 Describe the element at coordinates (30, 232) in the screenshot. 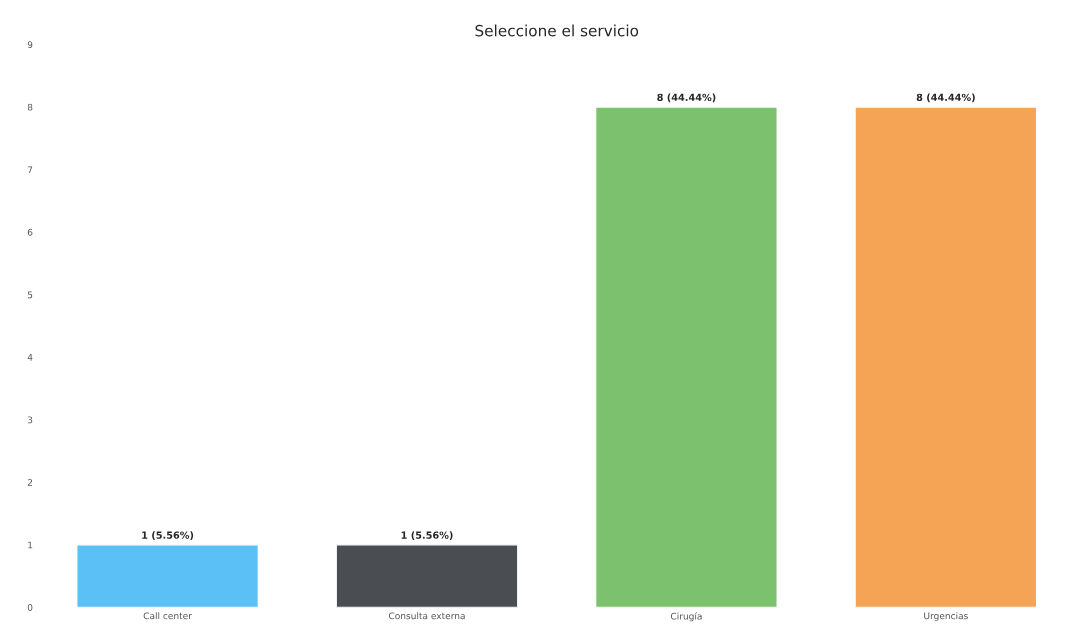

I see `y-tick-label: 6` at that location.